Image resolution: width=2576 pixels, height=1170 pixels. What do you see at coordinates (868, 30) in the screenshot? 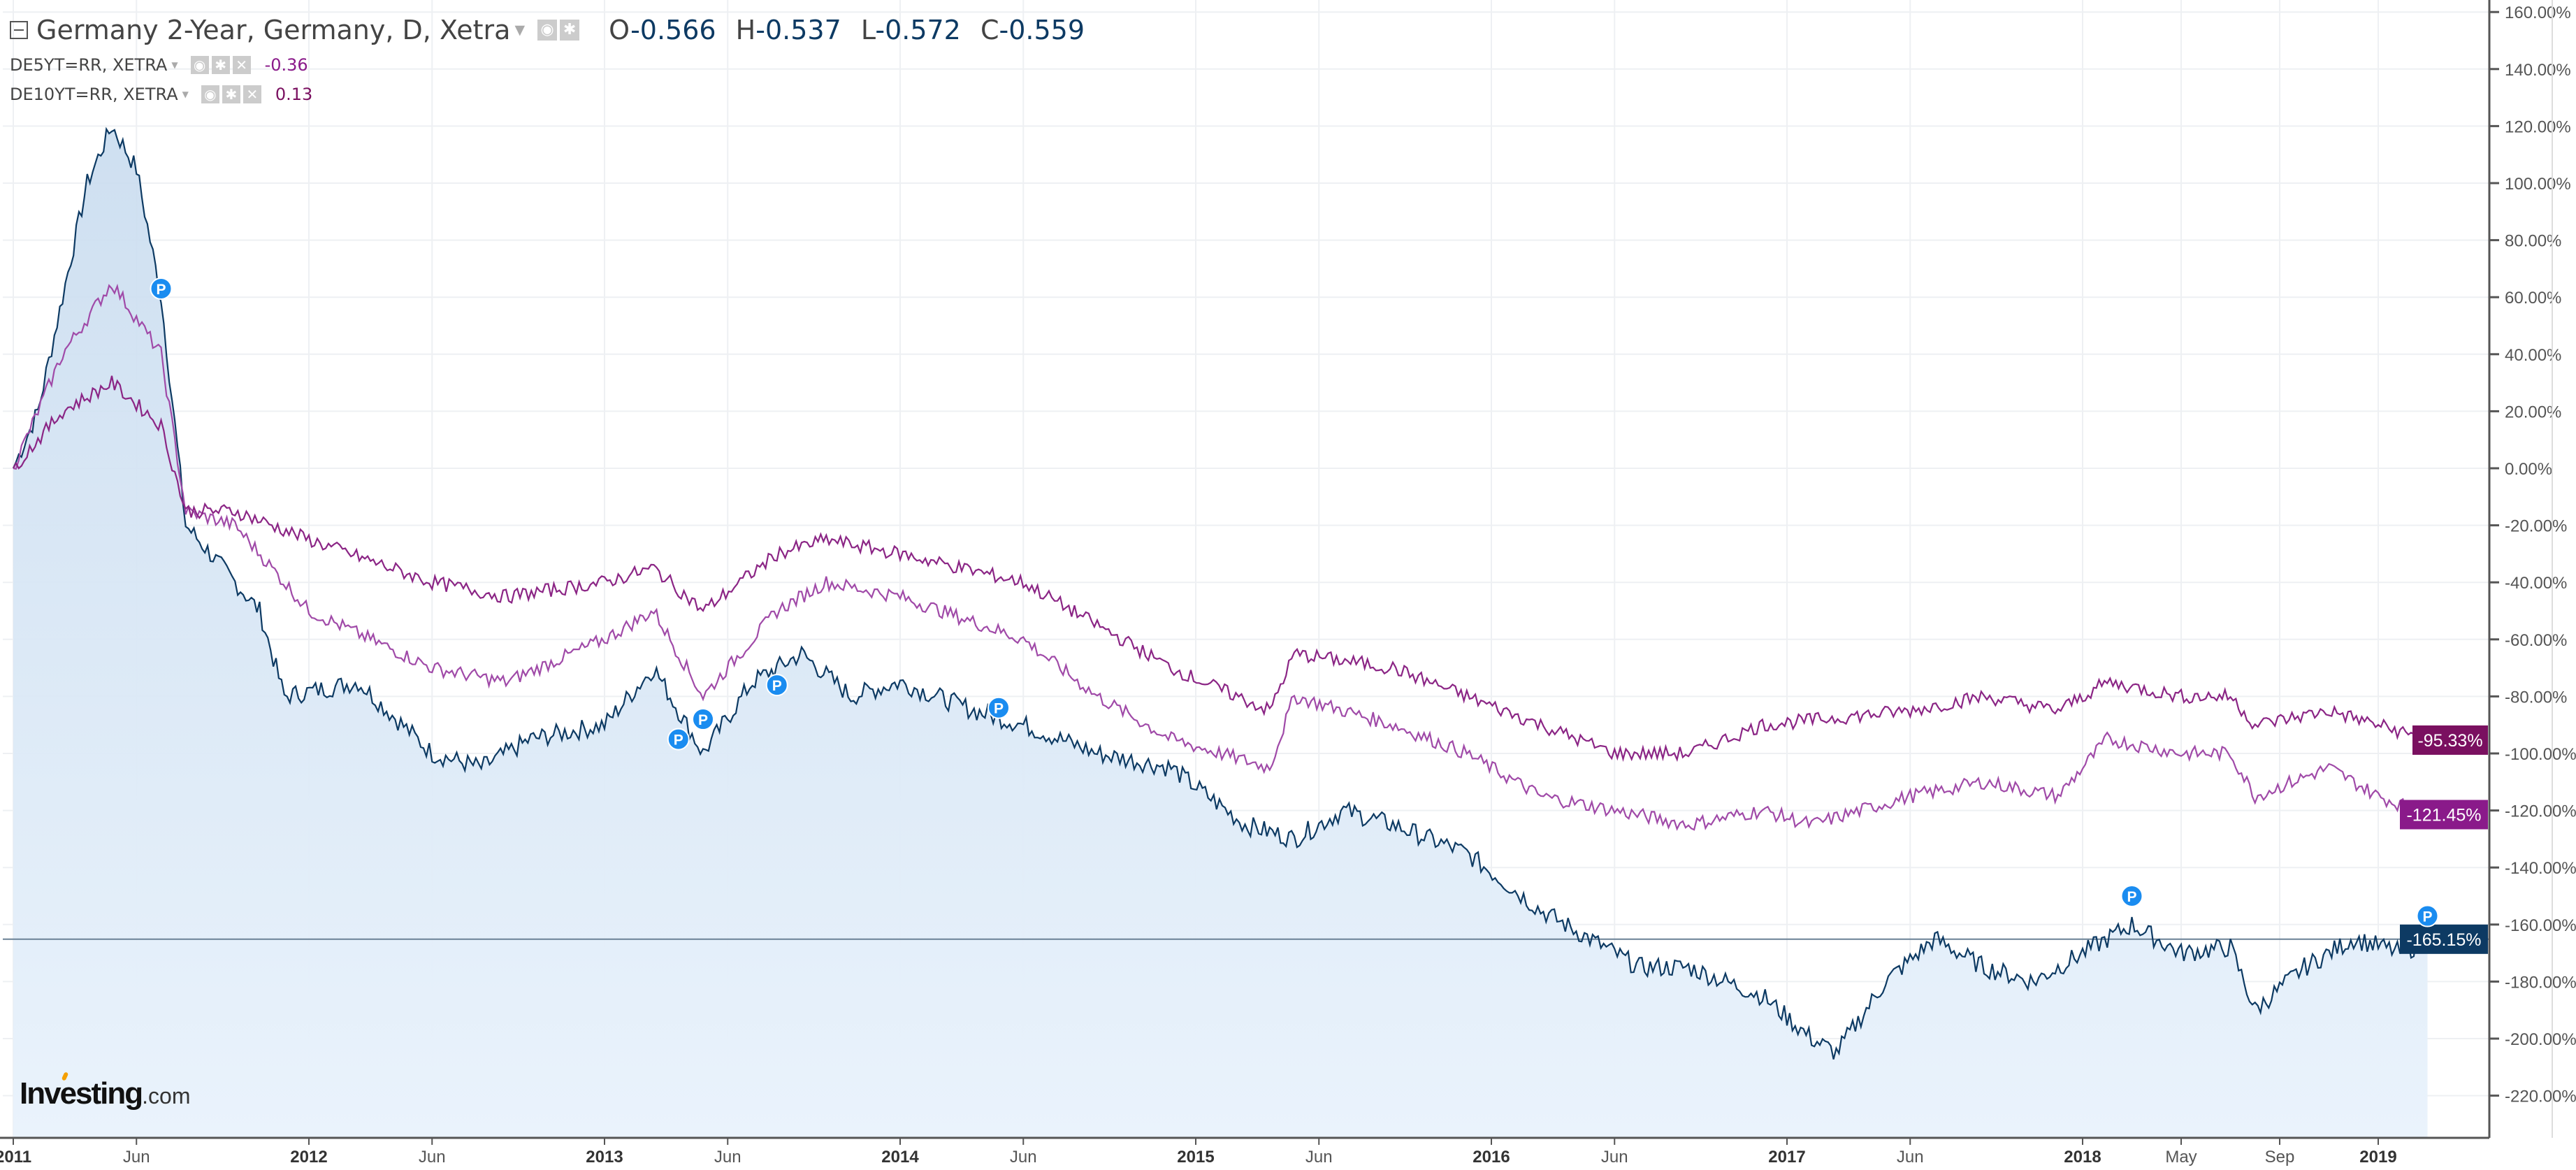
I see `low-key: L` at bounding box center [868, 30].